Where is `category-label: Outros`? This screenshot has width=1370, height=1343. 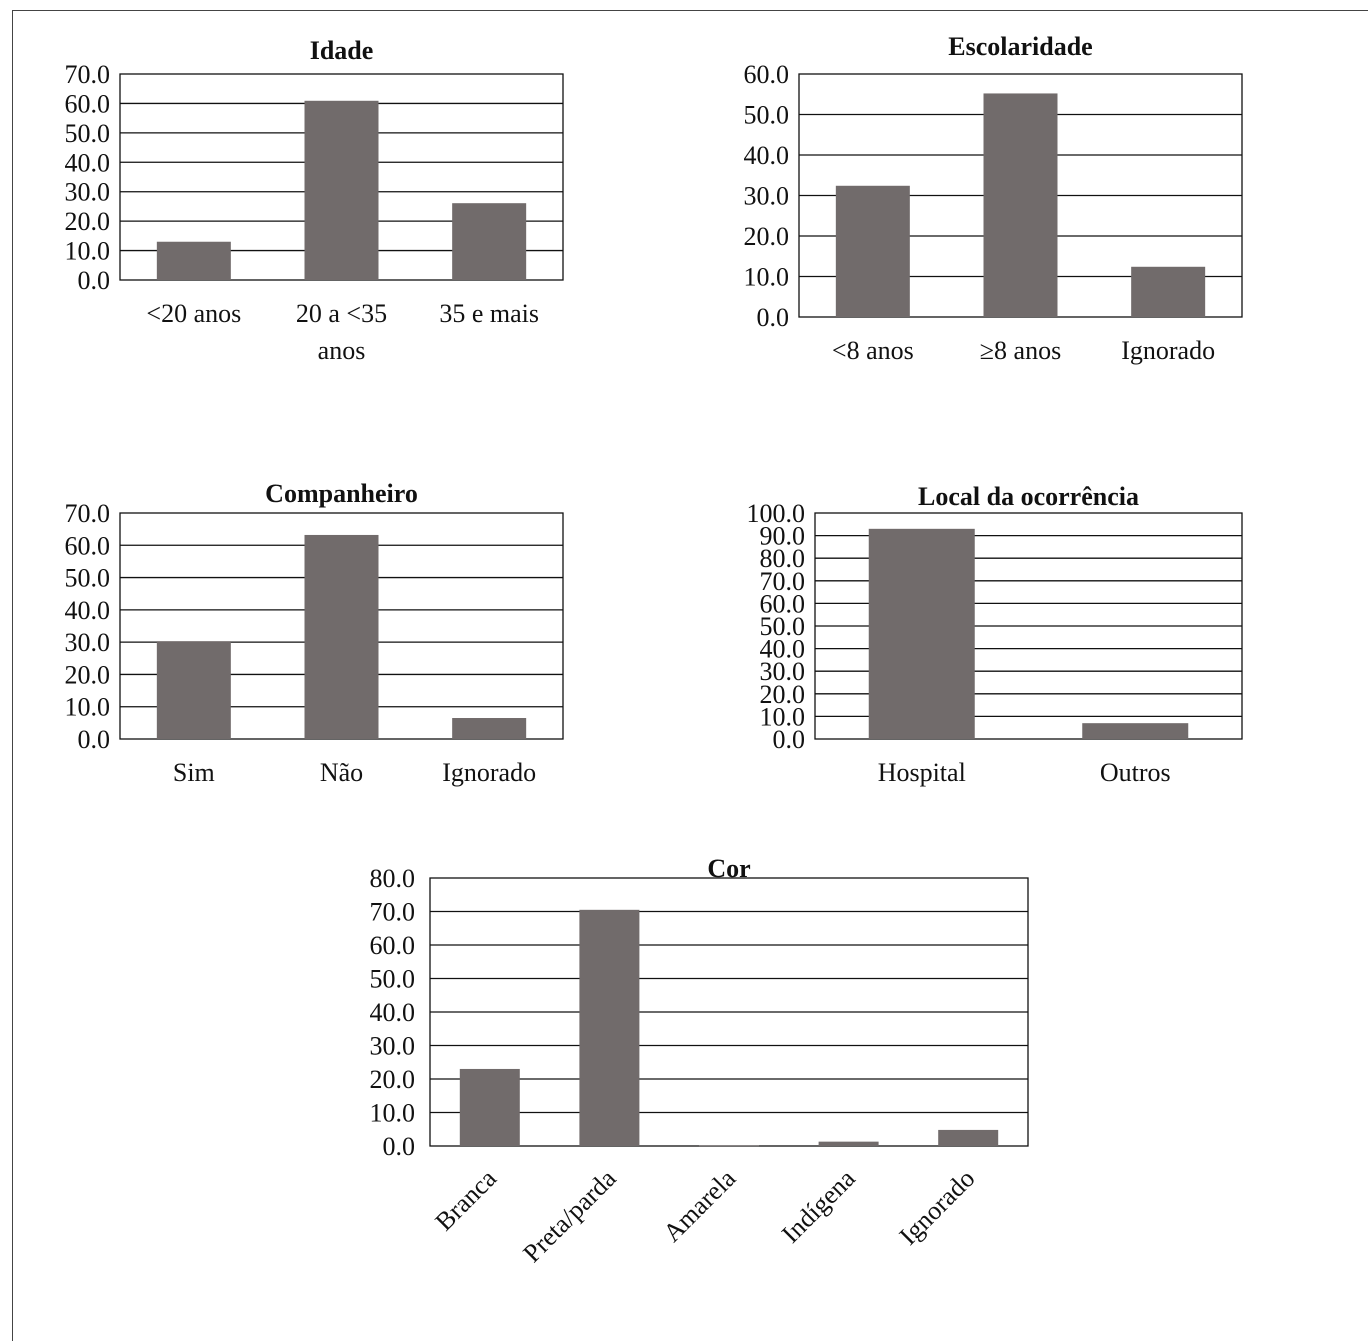 category-label: Outros is located at coordinates (1135, 772).